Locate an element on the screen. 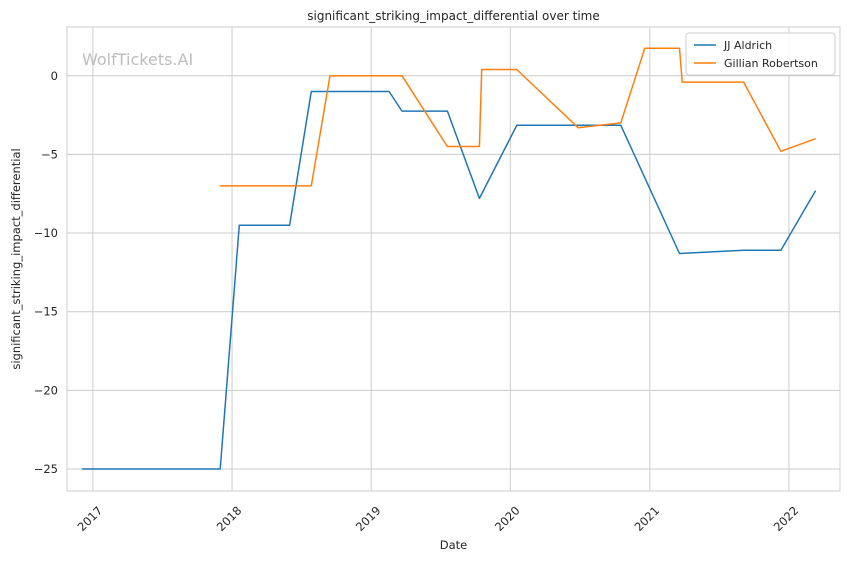  y-tick-labels: 0 −5 −10 −15 −20 −25 is located at coordinates (46, 272).